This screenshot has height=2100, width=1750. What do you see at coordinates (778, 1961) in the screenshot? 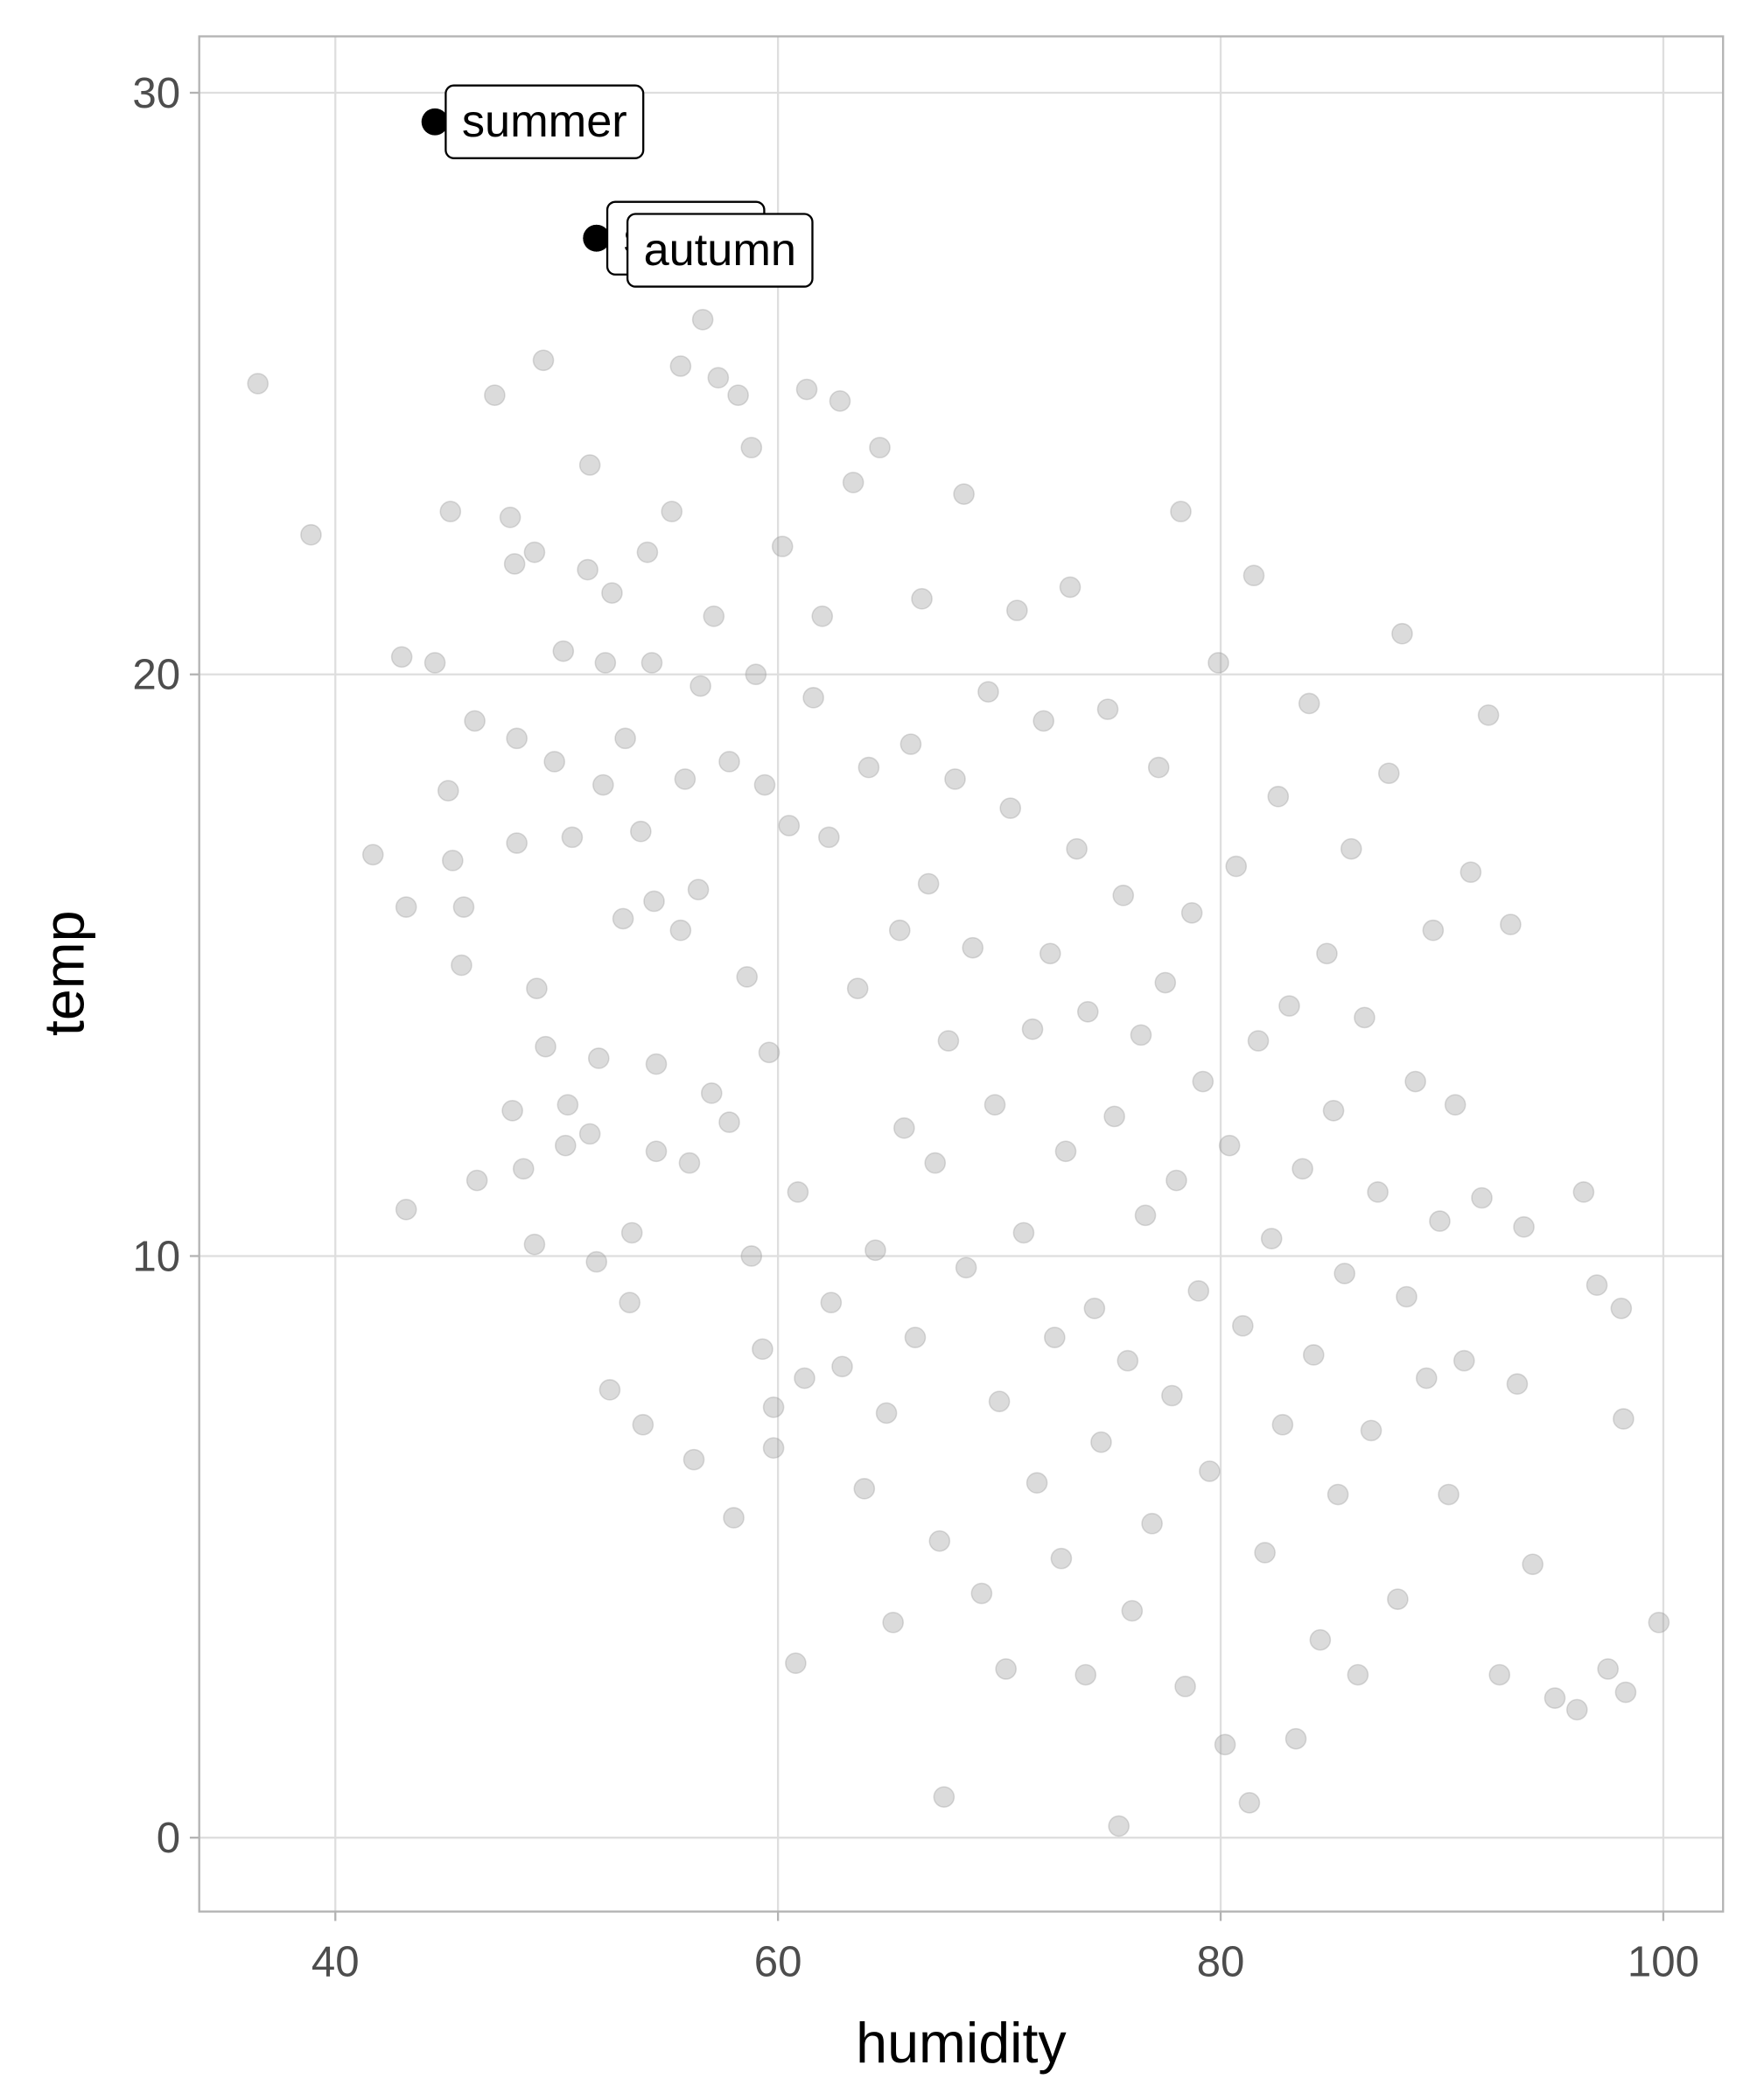
I see `x-tick-label: 60` at bounding box center [778, 1961].